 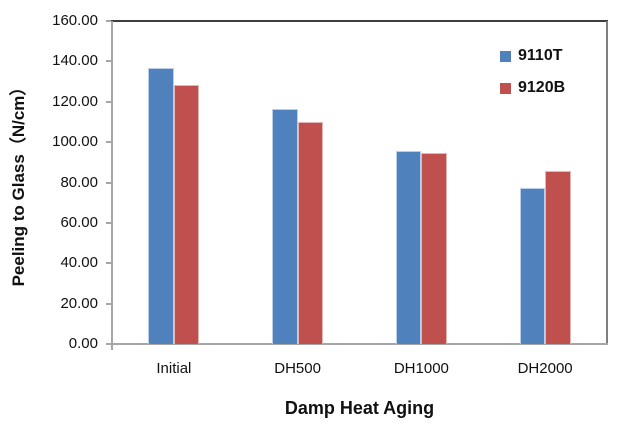 What do you see at coordinates (545, 368) in the screenshot?
I see `x-tick-label-DH2000: DH2000` at bounding box center [545, 368].